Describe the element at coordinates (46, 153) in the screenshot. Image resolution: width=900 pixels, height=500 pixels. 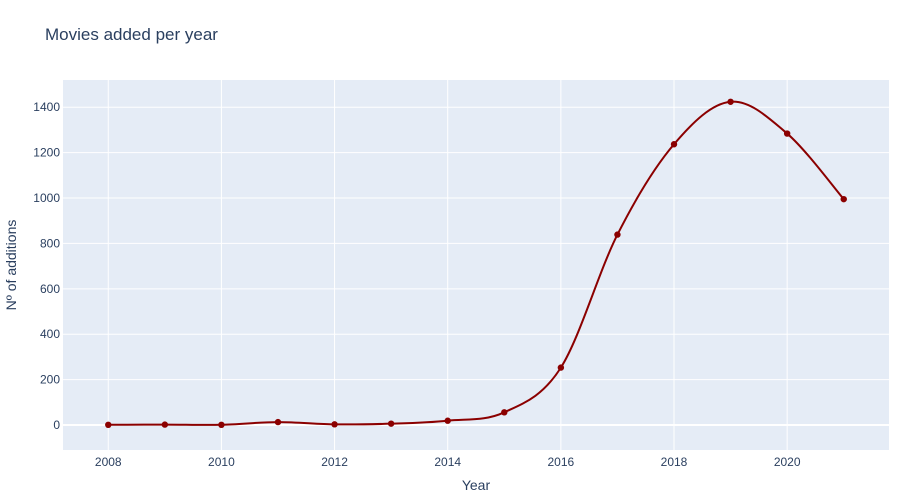
I see `y-tick-label: 1200` at that location.